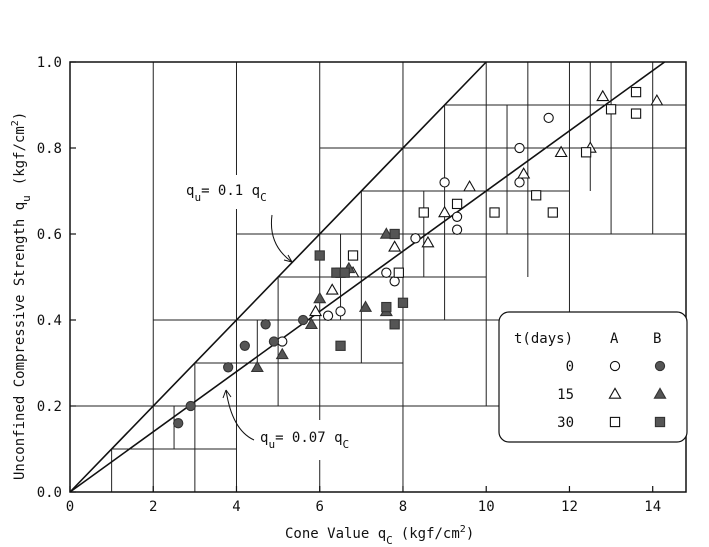 This screenshot has height=547, width=709. Describe the element at coordinates (593, 377) in the screenshot. I see `legend: t(days) A B 0 15 30` at that location.